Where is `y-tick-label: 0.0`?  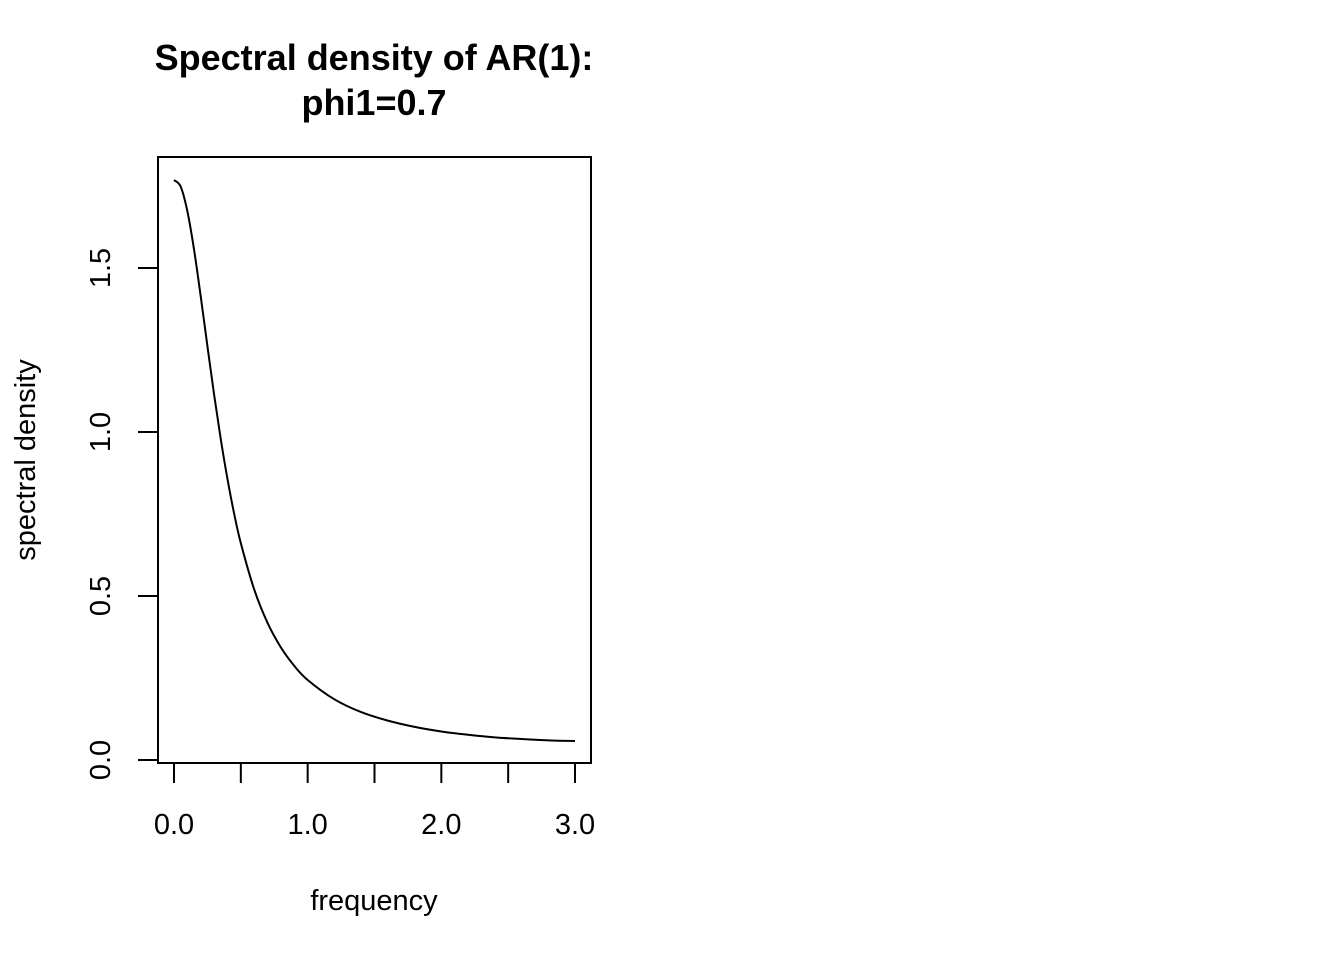
y-tick-label: 0.0 is located at coordinates (101, 760).